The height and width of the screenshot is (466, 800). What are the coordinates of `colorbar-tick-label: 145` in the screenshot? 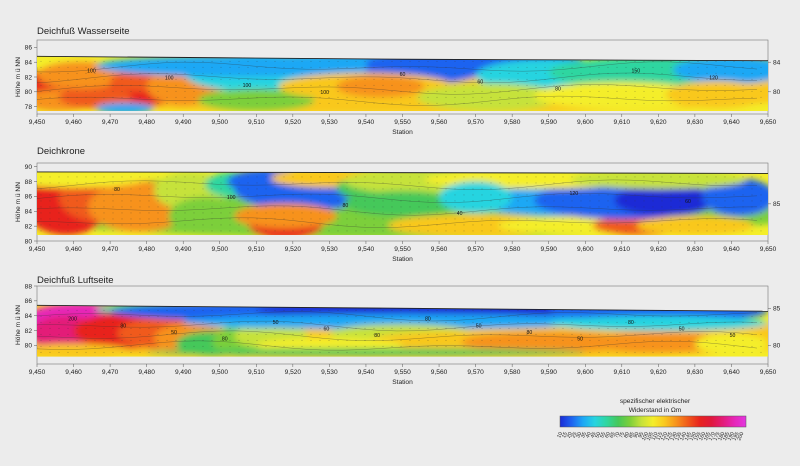 It's located at (688, 436).